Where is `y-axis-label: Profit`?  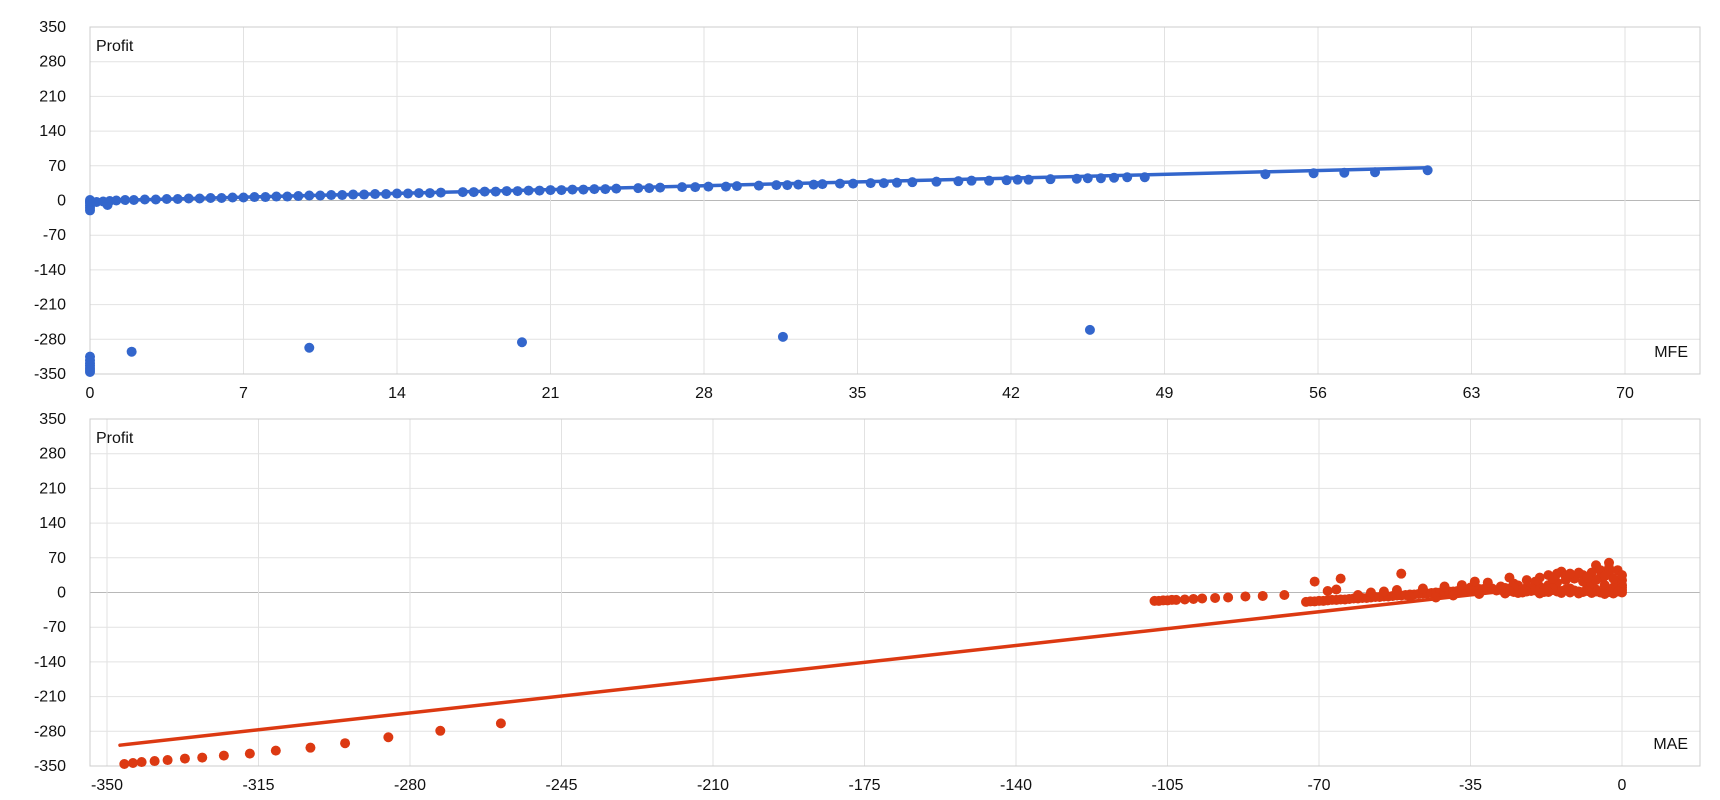 y-axis-label: Profit is located at coordinates (115, 46).